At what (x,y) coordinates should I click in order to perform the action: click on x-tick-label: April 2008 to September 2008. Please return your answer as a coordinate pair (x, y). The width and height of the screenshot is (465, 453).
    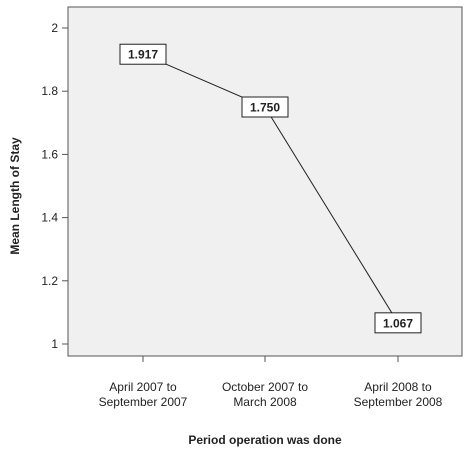
    Looking at the image, I should click on (398, 394).